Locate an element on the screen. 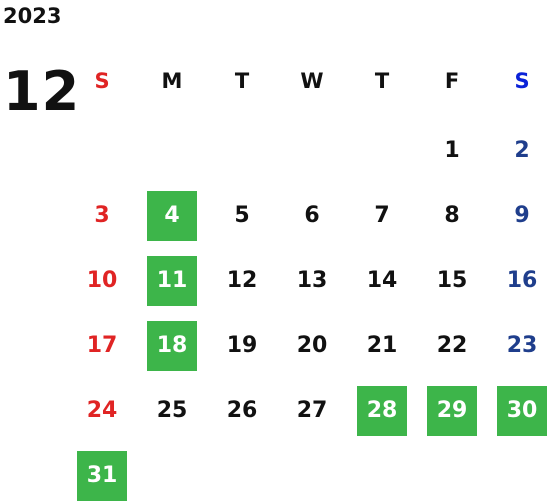 The height and width of the screenshot is (503, 548). weekday-label: W is located at coordinates (312, 81).